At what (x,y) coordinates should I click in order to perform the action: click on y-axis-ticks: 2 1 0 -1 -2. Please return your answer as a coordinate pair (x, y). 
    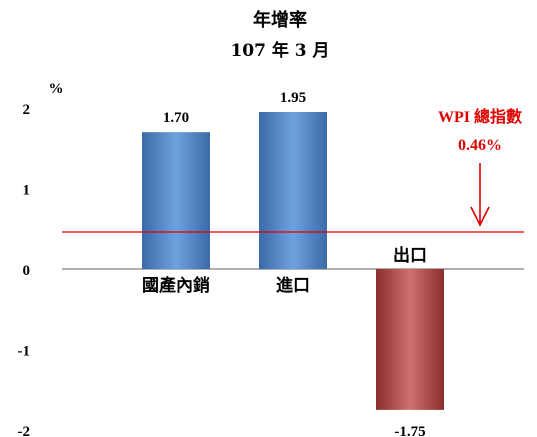
    Looking at the image, I should click on (24, 269).